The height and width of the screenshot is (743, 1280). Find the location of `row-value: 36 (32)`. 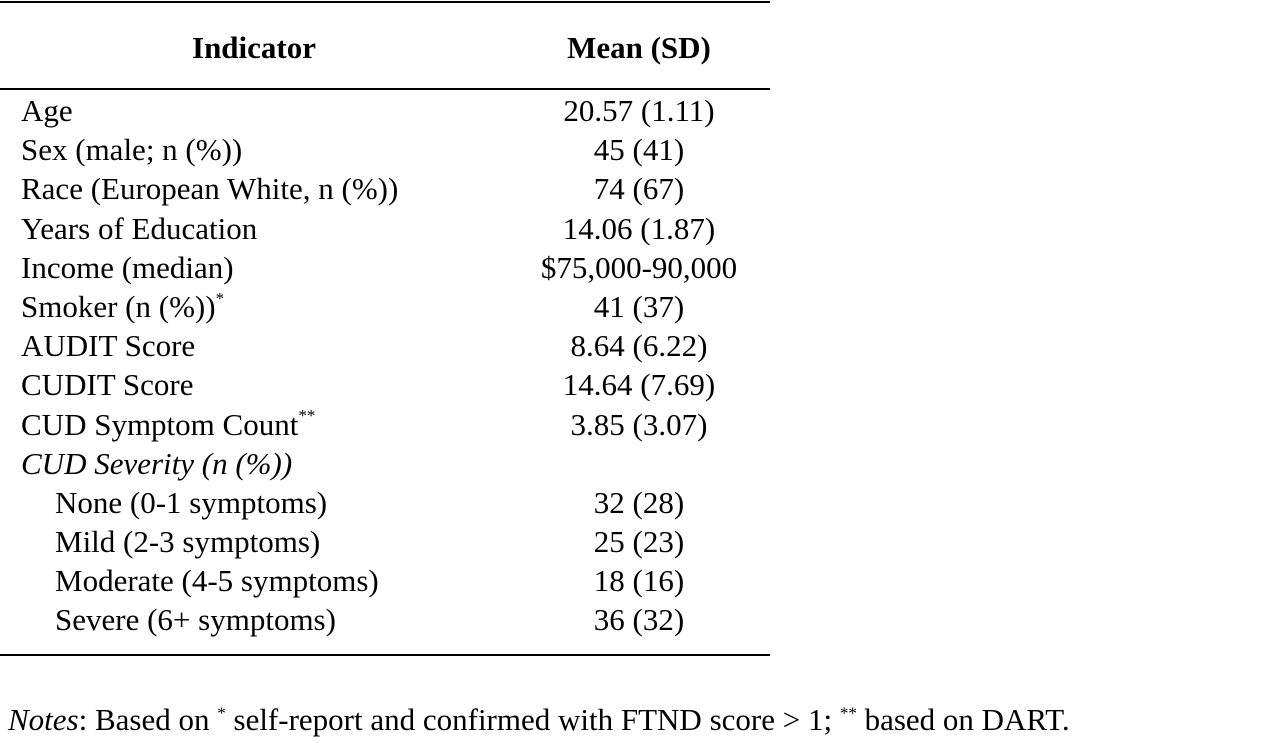

row-value: 36 (32) is located at coordinates (639, 620).